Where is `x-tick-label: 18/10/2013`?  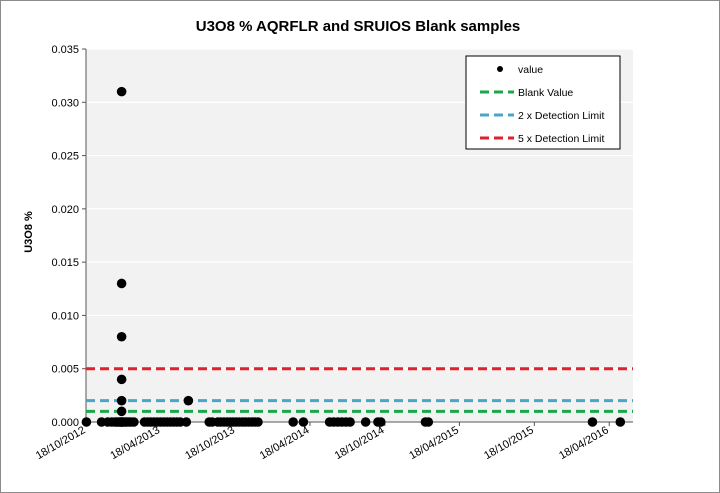 x-tick-label: 18/10/2013 is located at coordinates (210, 443).